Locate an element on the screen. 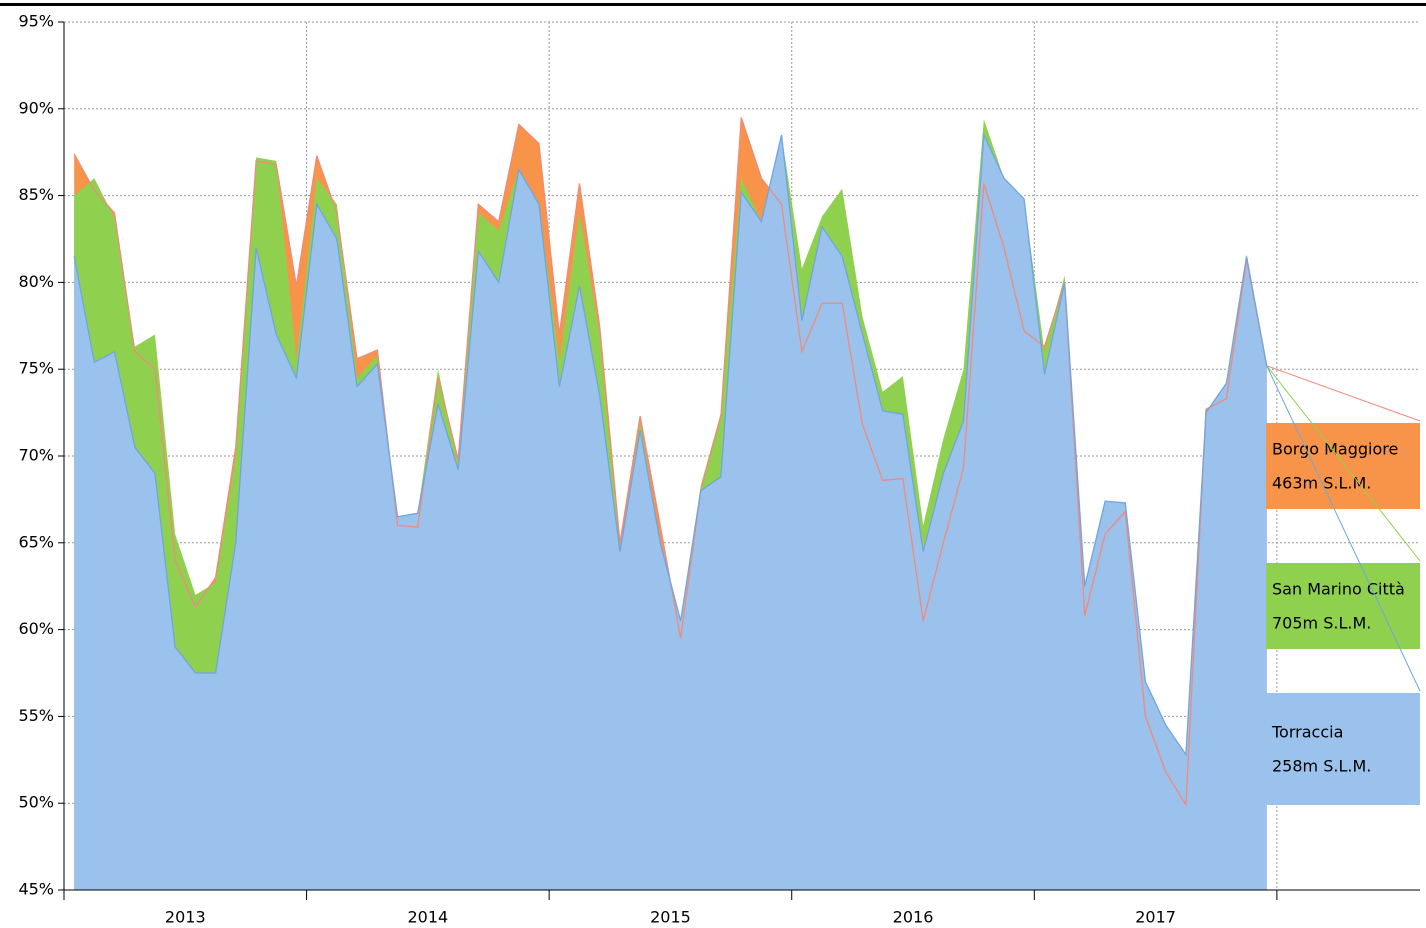 The width and height of the screenshot is (1426, 928). x-tick-label: 2017 is located at coordinates (1155, 917).